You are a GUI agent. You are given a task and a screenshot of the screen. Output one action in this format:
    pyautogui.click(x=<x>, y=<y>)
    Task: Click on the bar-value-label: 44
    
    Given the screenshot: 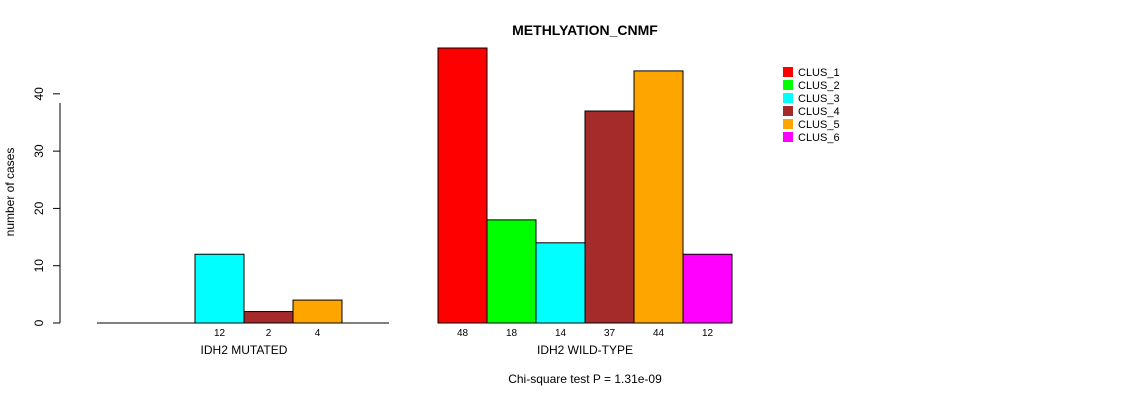 What is the action you would take?
    pyautogui.click(x=659, y=333)
    